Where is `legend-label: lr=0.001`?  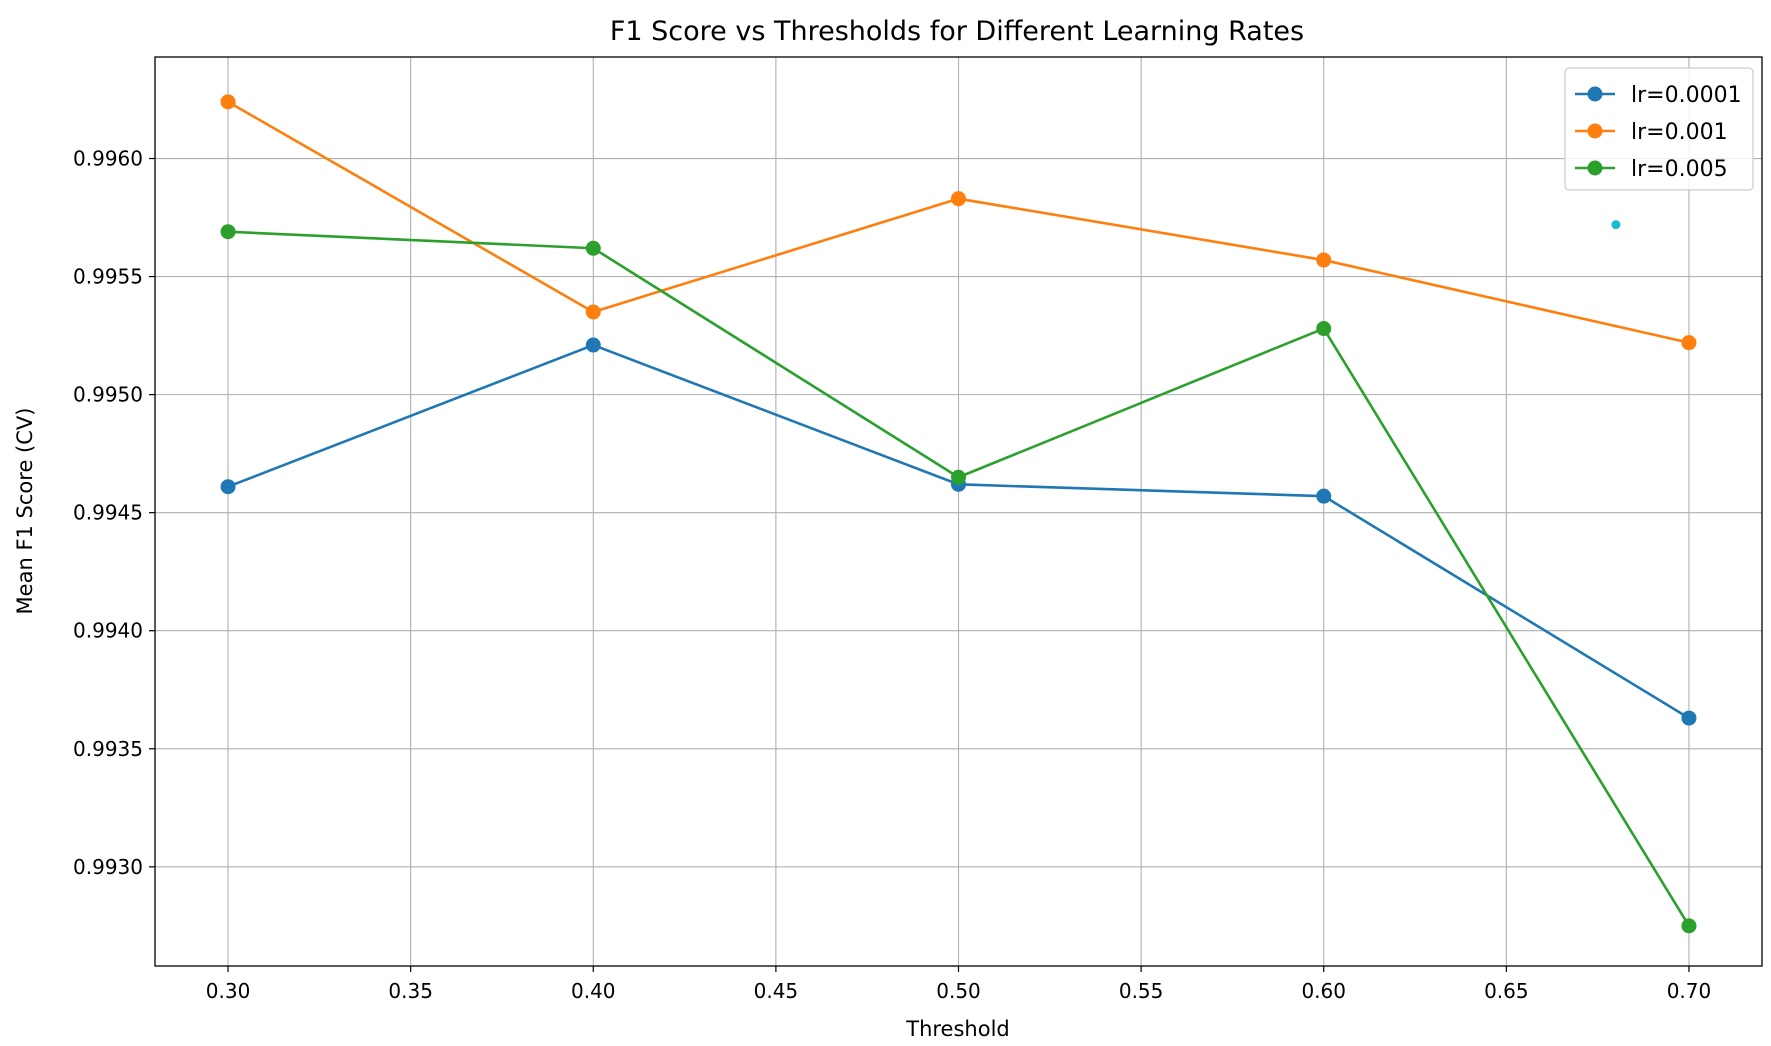
legend-label: lr=0.001 is located at coordinates (1679, 132).